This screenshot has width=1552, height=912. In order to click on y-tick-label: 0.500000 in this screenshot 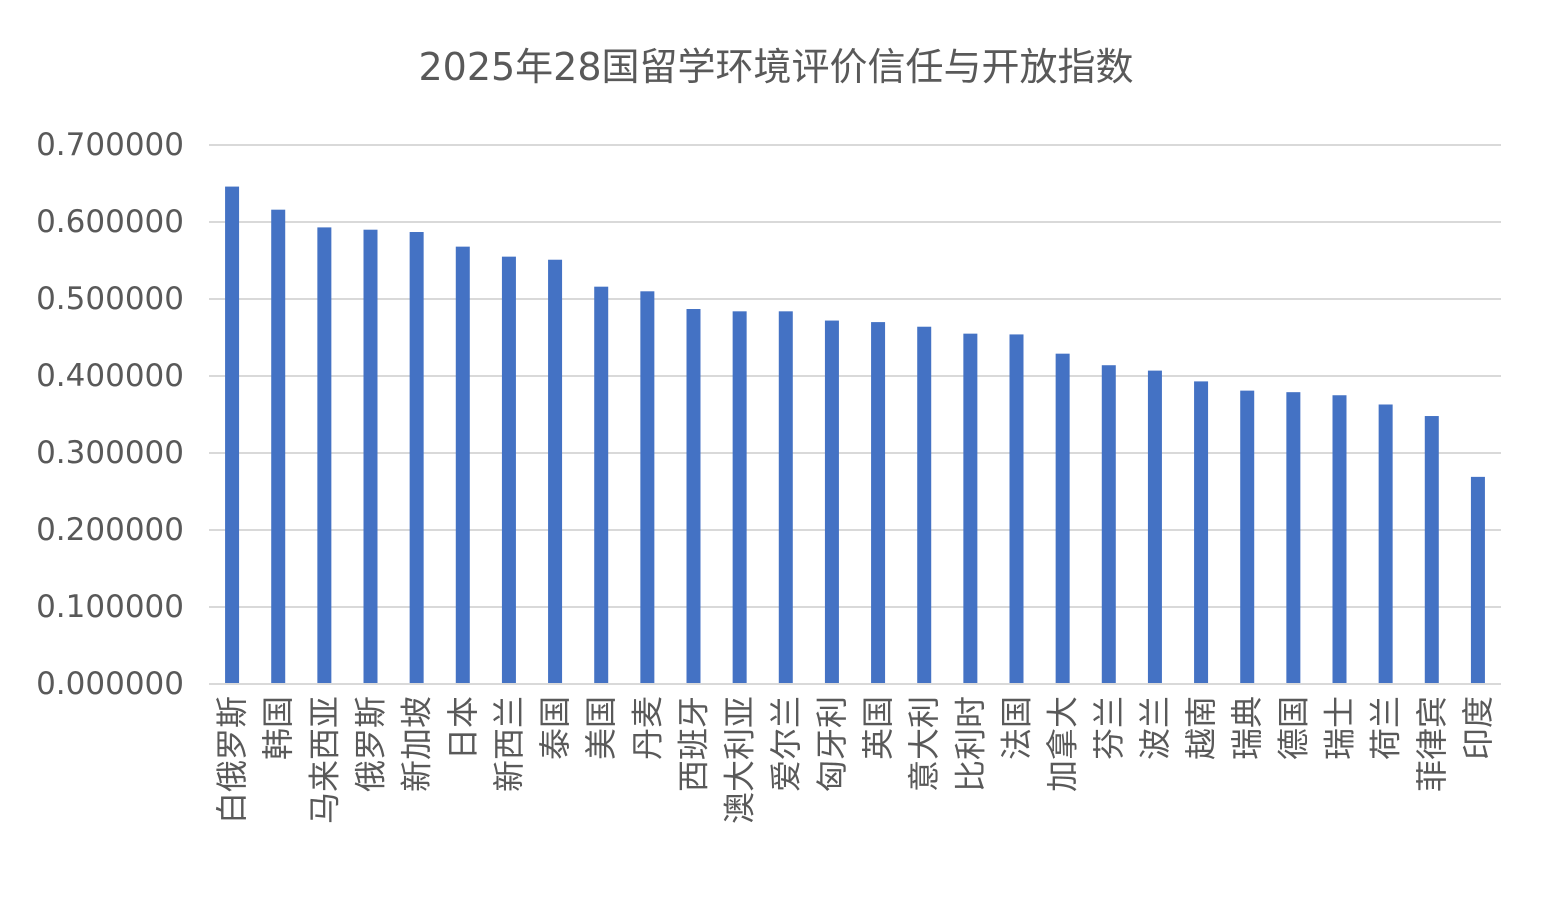, I will do `click(110, 299)`.